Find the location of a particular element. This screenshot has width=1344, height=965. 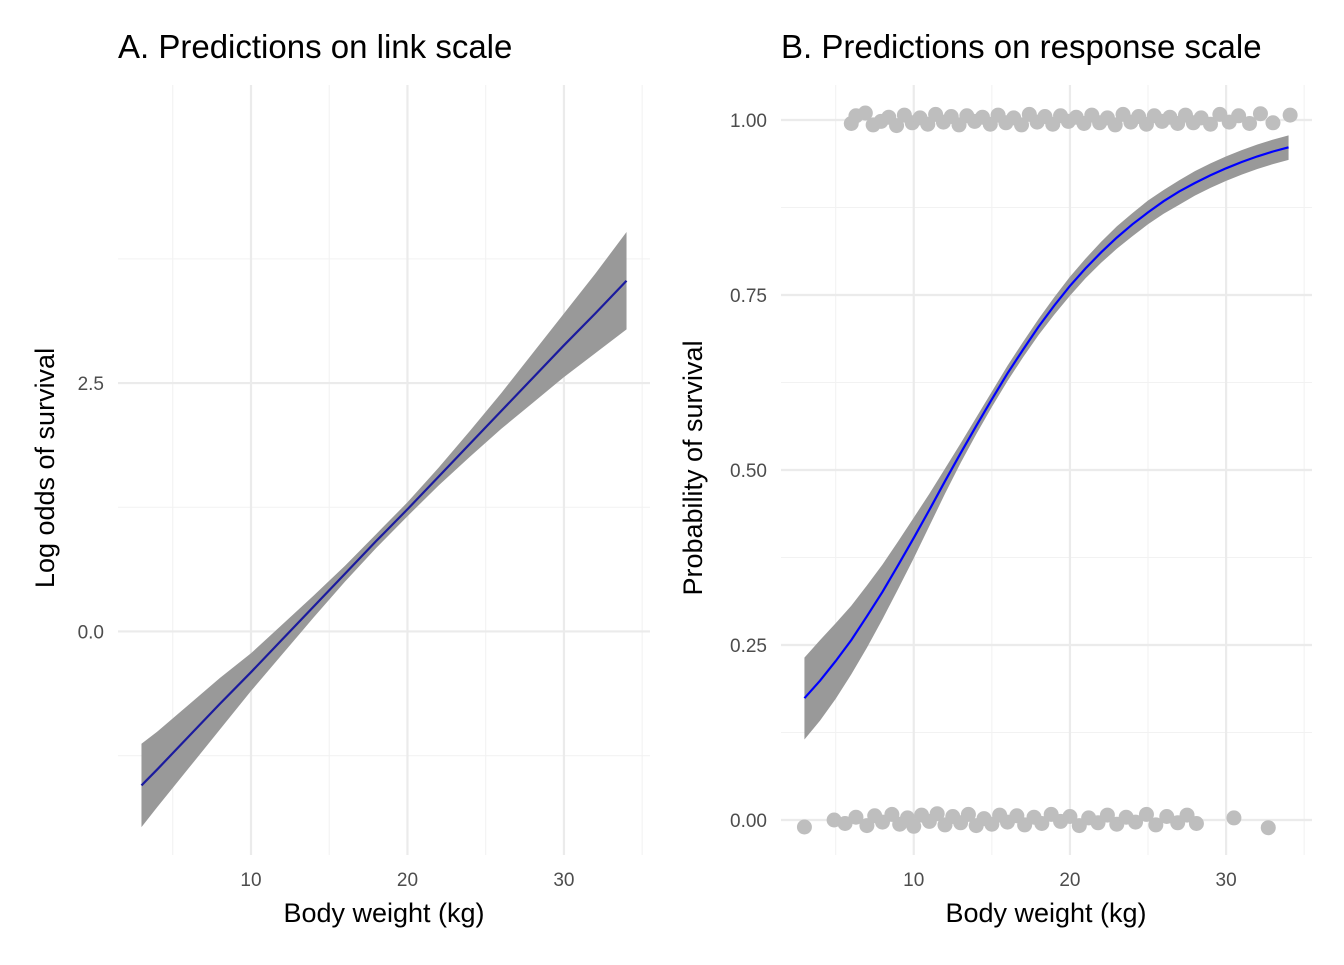

panel-a-x-tick-label-1: 20 is located at coordinates (407, 880).